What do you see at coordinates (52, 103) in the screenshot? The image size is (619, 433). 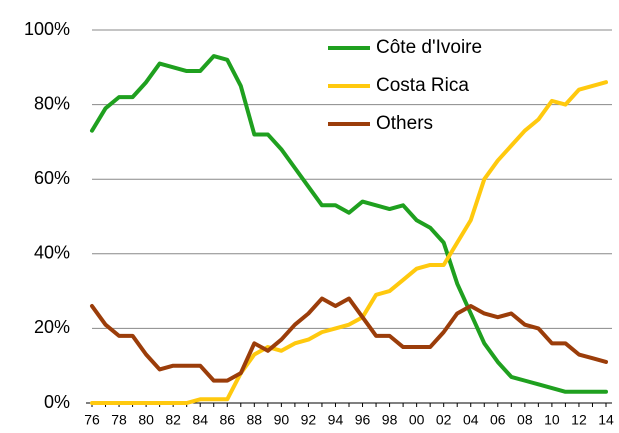 I see `y-tick-label: 80%` at bounding box center [52, 103].